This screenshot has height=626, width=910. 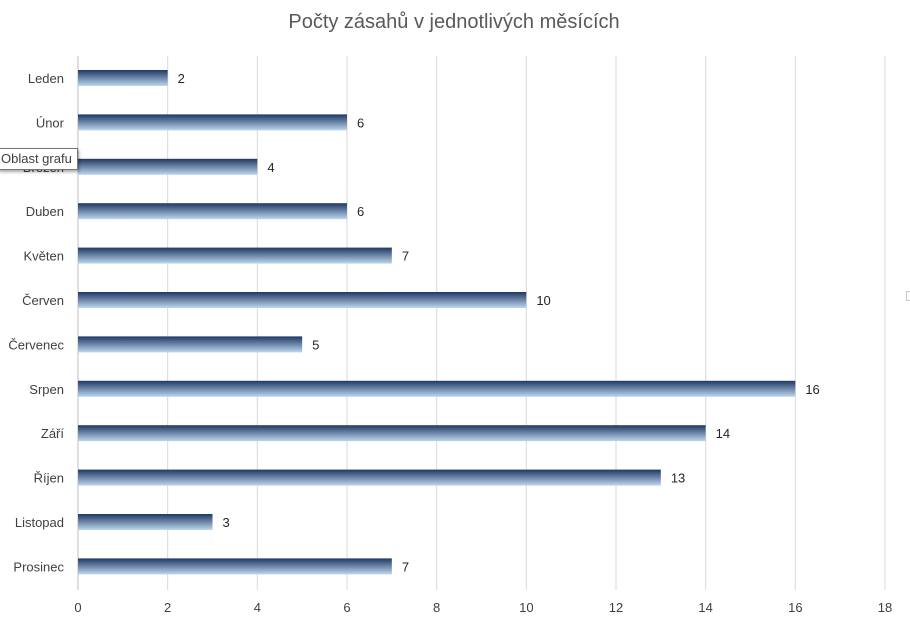 What do you see at coordinates (616, 607) in the screenshot?
I see `x-tick-label: 12` at bounding box center [616, 607].